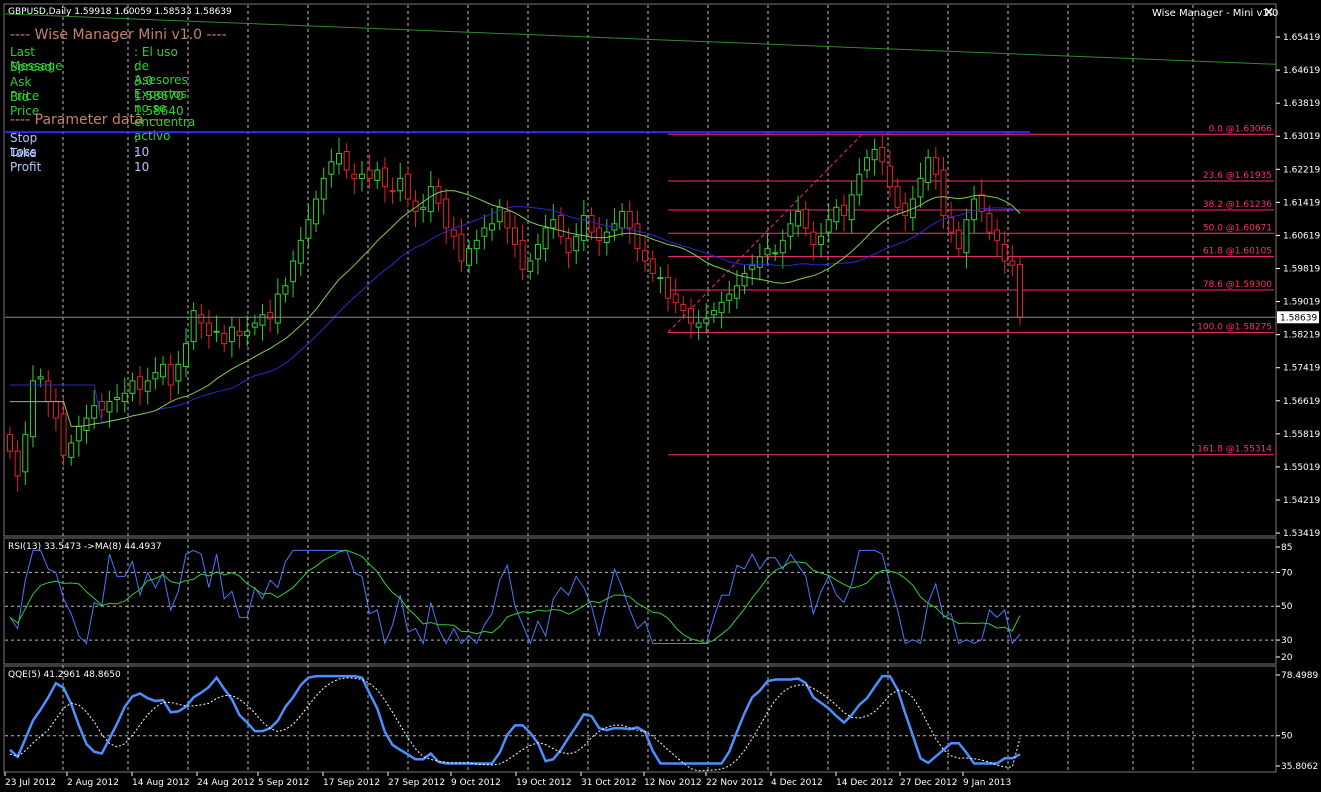 Image resolution: width=1321 pixels, height=792 pixels. What do you see at coordinates (1237, 205) in the screenshot?
I see `fib-level-label: 38.2 @1.61236` at bounding box center [1237, 205].